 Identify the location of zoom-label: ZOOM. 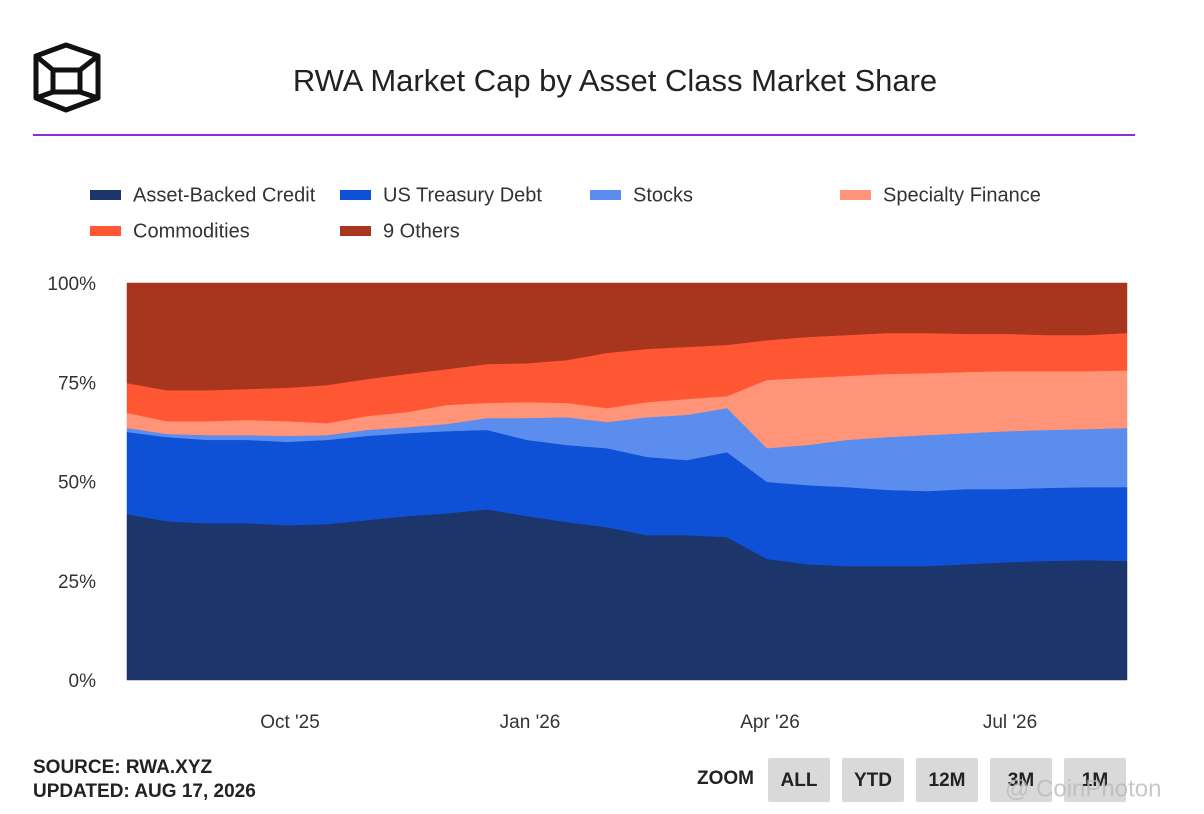
(725, 778).